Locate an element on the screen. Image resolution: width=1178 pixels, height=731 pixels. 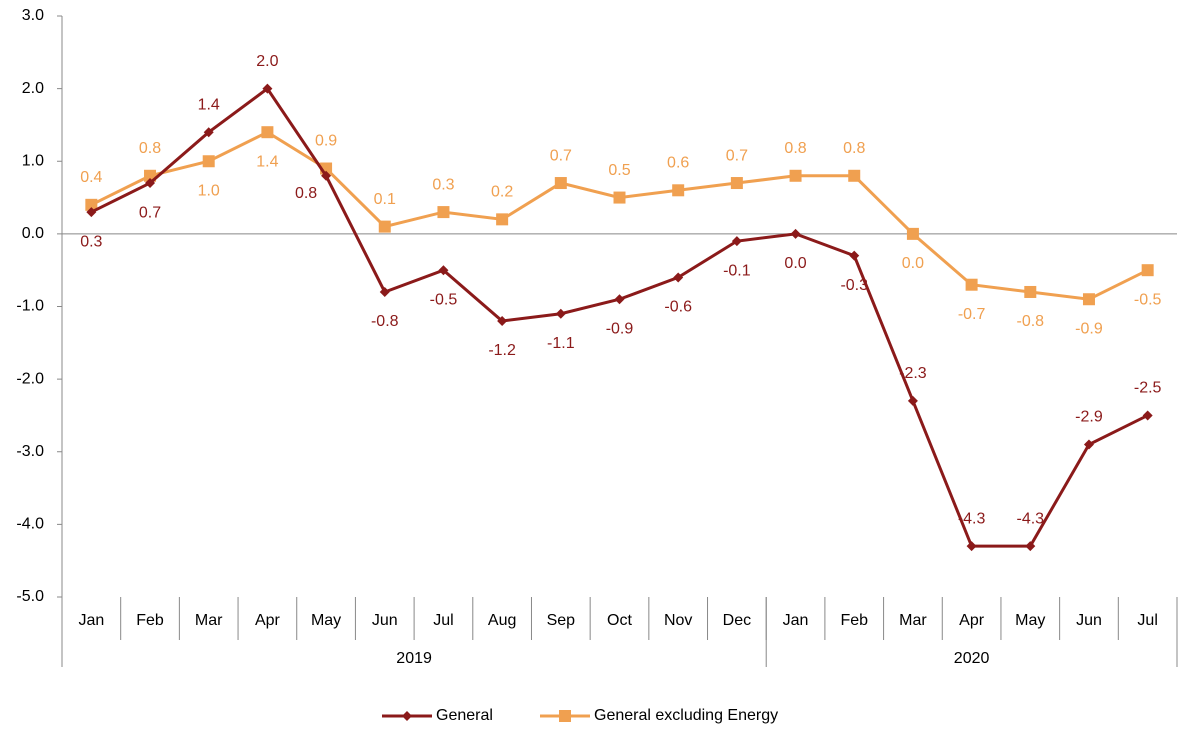
data-label: -2.3 is located at coordinates (913, 373).